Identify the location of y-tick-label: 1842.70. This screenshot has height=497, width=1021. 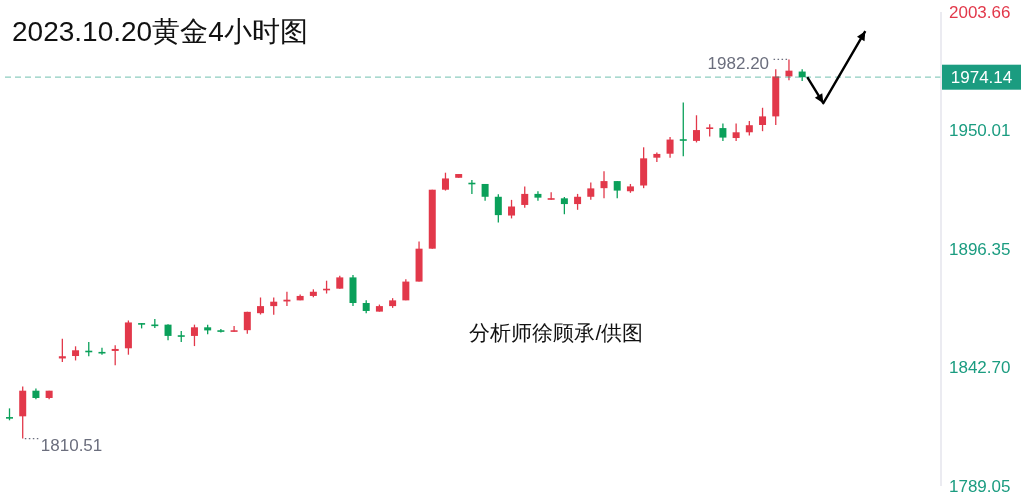
(980, 368).